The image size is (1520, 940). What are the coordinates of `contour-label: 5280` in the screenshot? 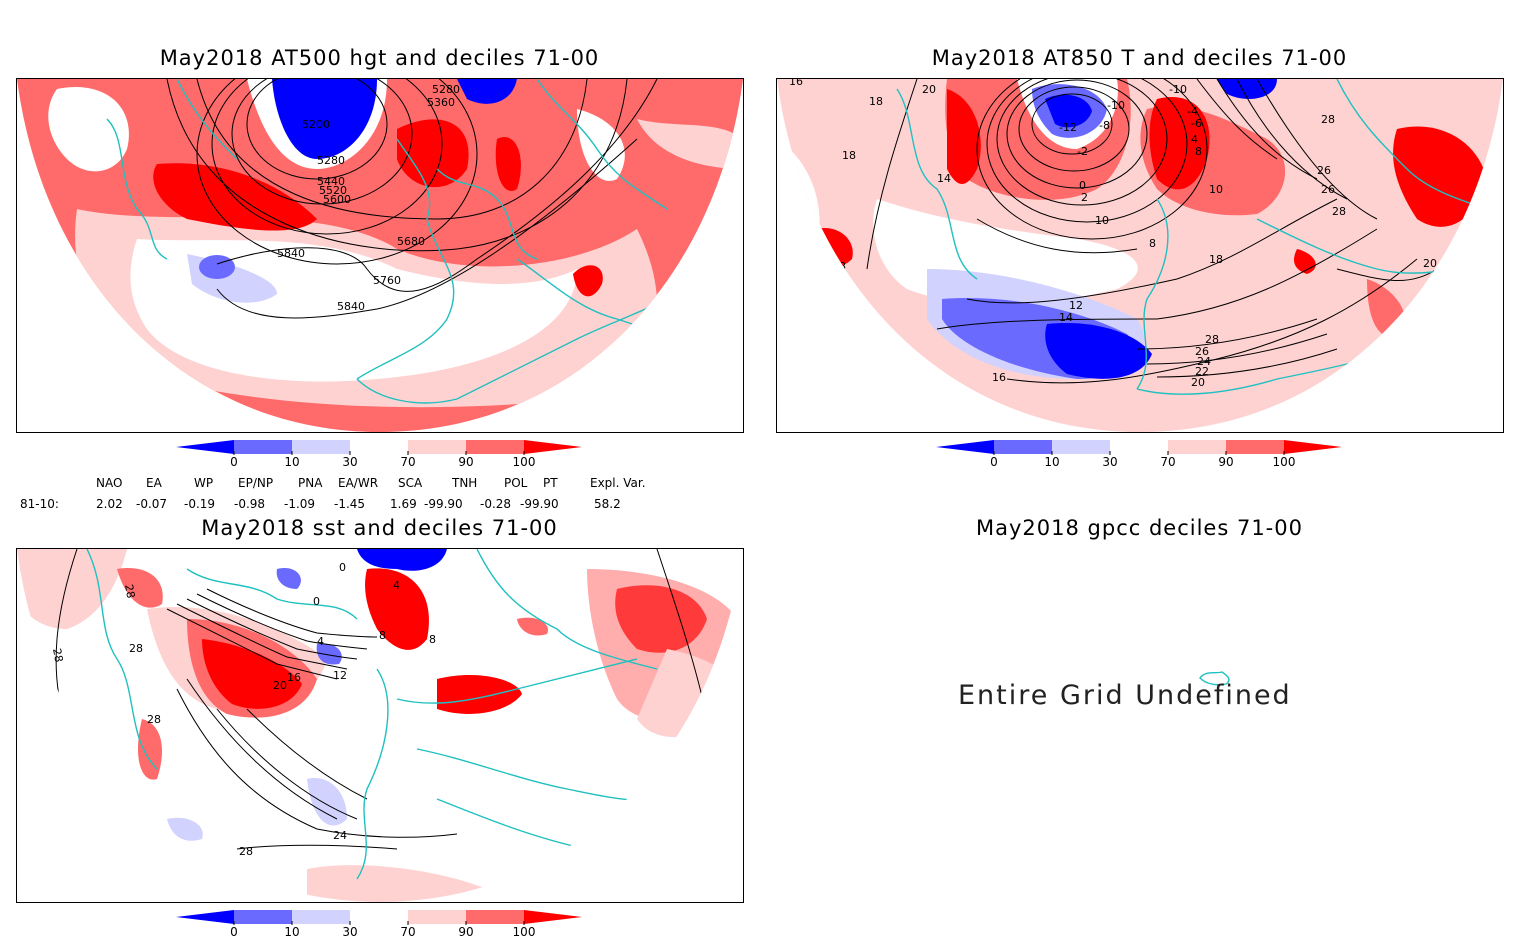 It's located at (446, 89).